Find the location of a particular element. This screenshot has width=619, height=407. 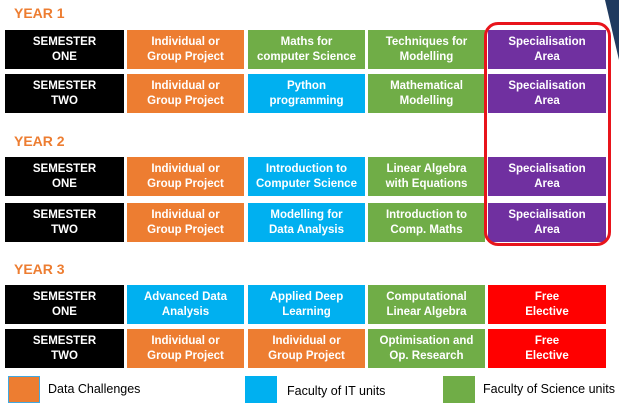

specialisation-highlight-box is located at coordinates (547, 134).